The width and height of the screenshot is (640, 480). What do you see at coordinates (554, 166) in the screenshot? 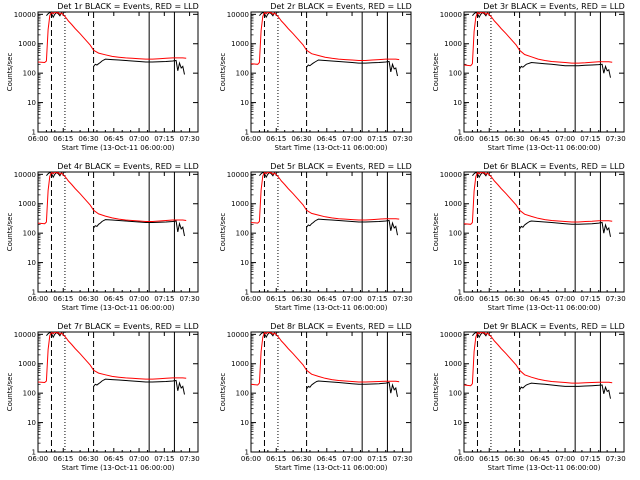
I see `panel-title: Det 6r BLACK = Events, RED = LLD` at bounding box center [554, 166].